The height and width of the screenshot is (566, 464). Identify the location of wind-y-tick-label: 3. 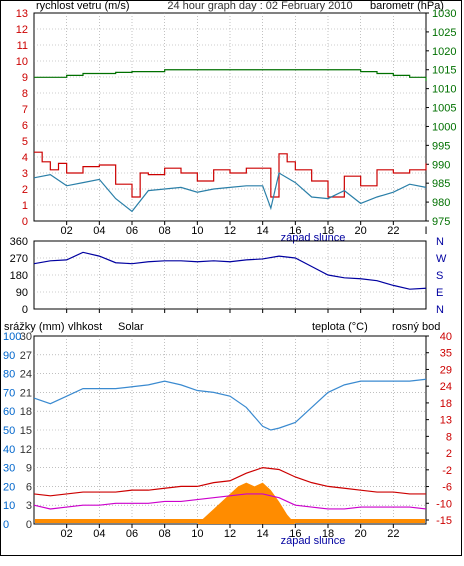
(25, 174).